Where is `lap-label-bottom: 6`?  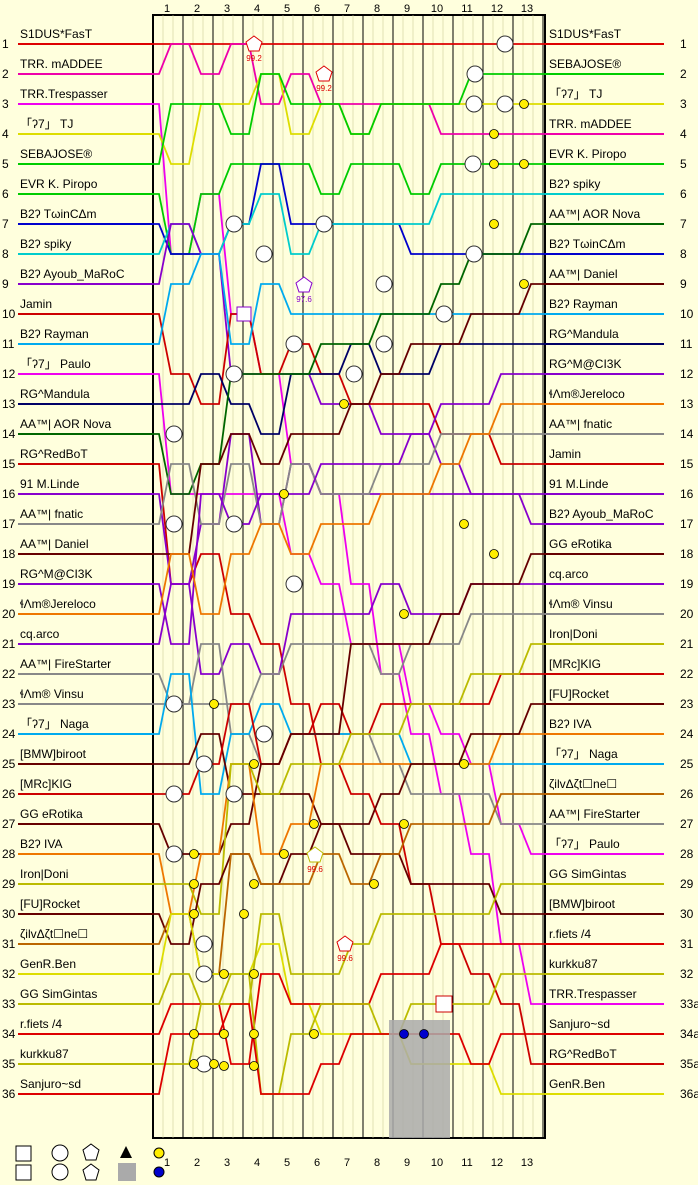 lap-label-bottom: 6 is located at coordinates (317, 1163).